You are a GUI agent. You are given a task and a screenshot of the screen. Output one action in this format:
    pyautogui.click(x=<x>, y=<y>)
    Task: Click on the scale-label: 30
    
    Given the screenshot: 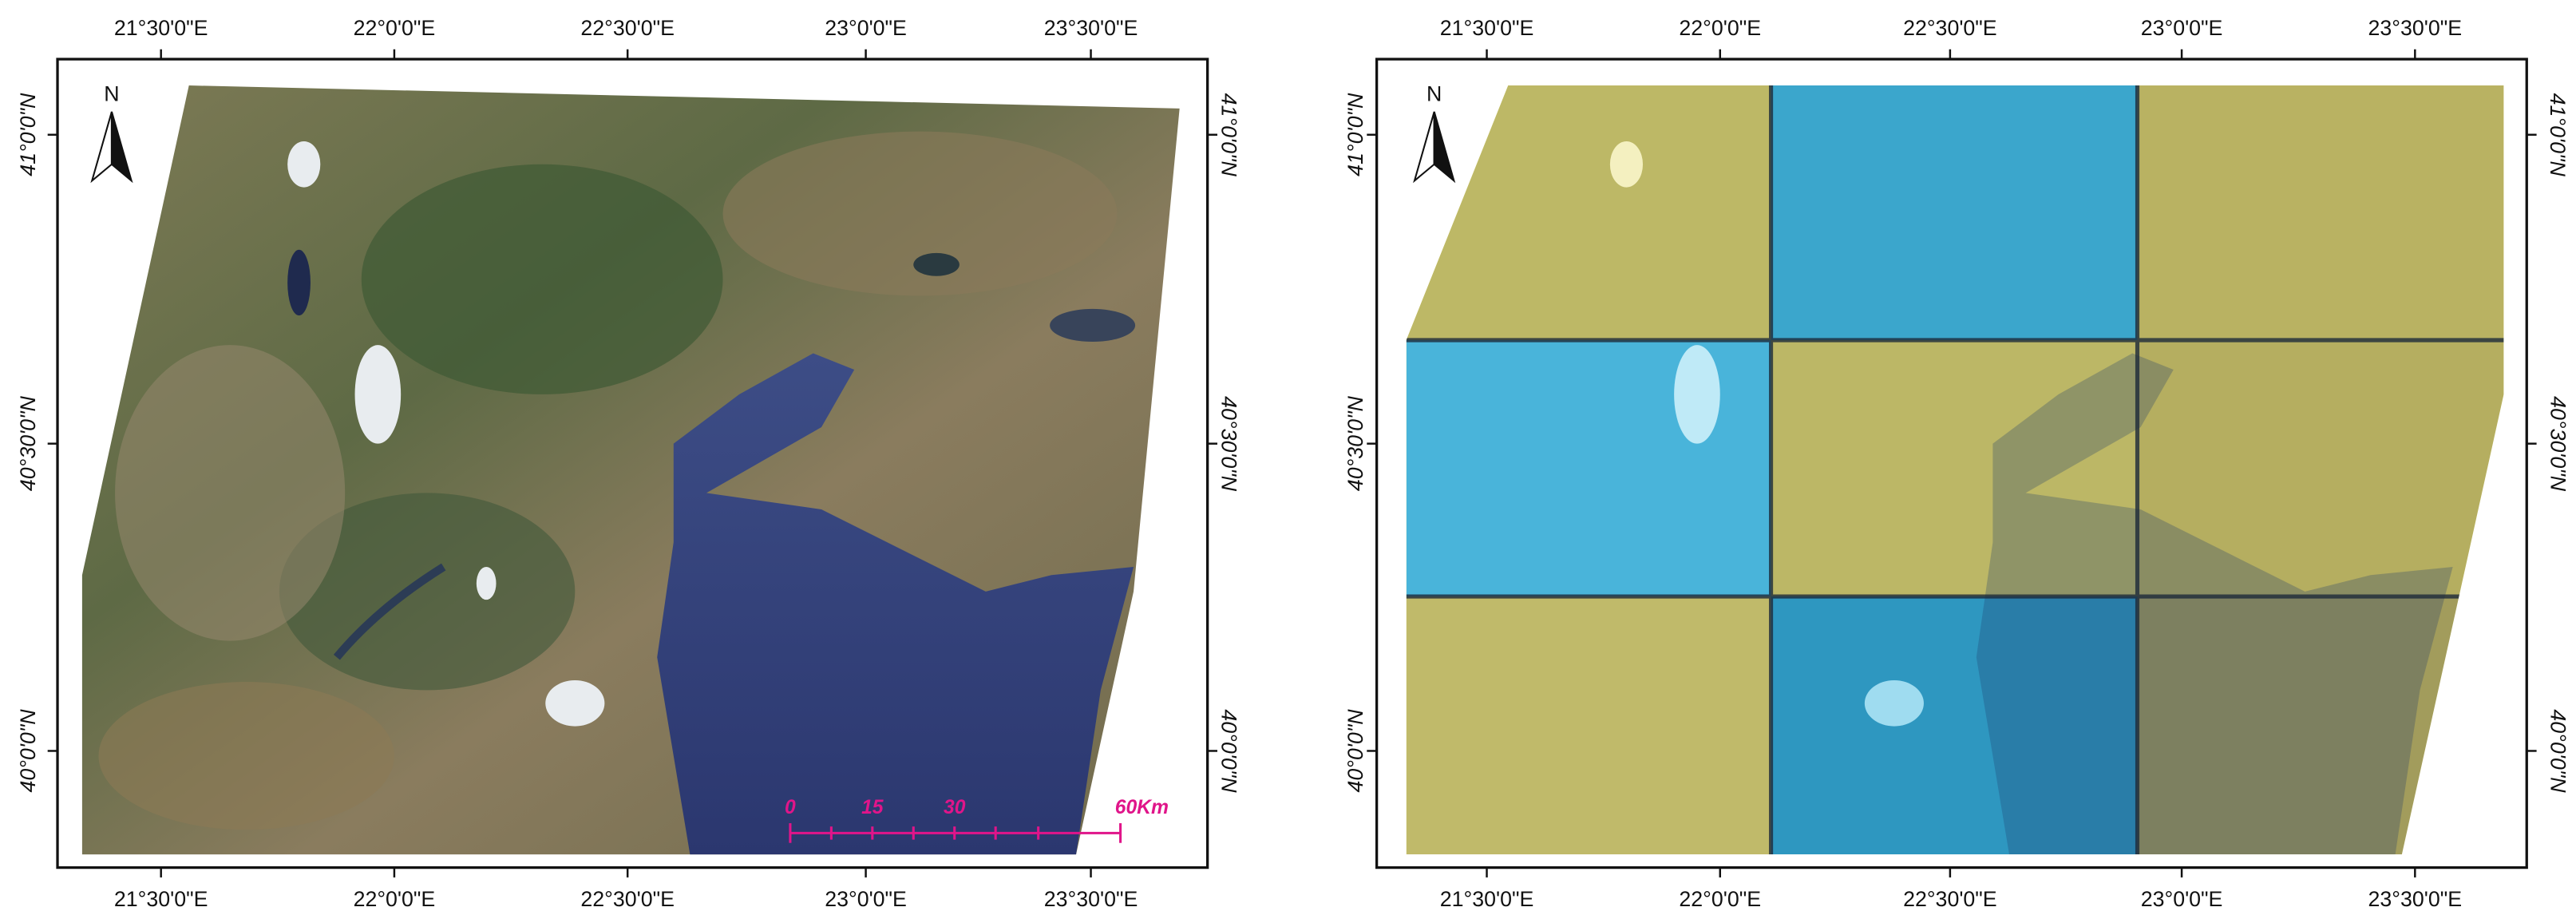 What is the action you would take?
    pyautogui.click(x=955, y=807)
    